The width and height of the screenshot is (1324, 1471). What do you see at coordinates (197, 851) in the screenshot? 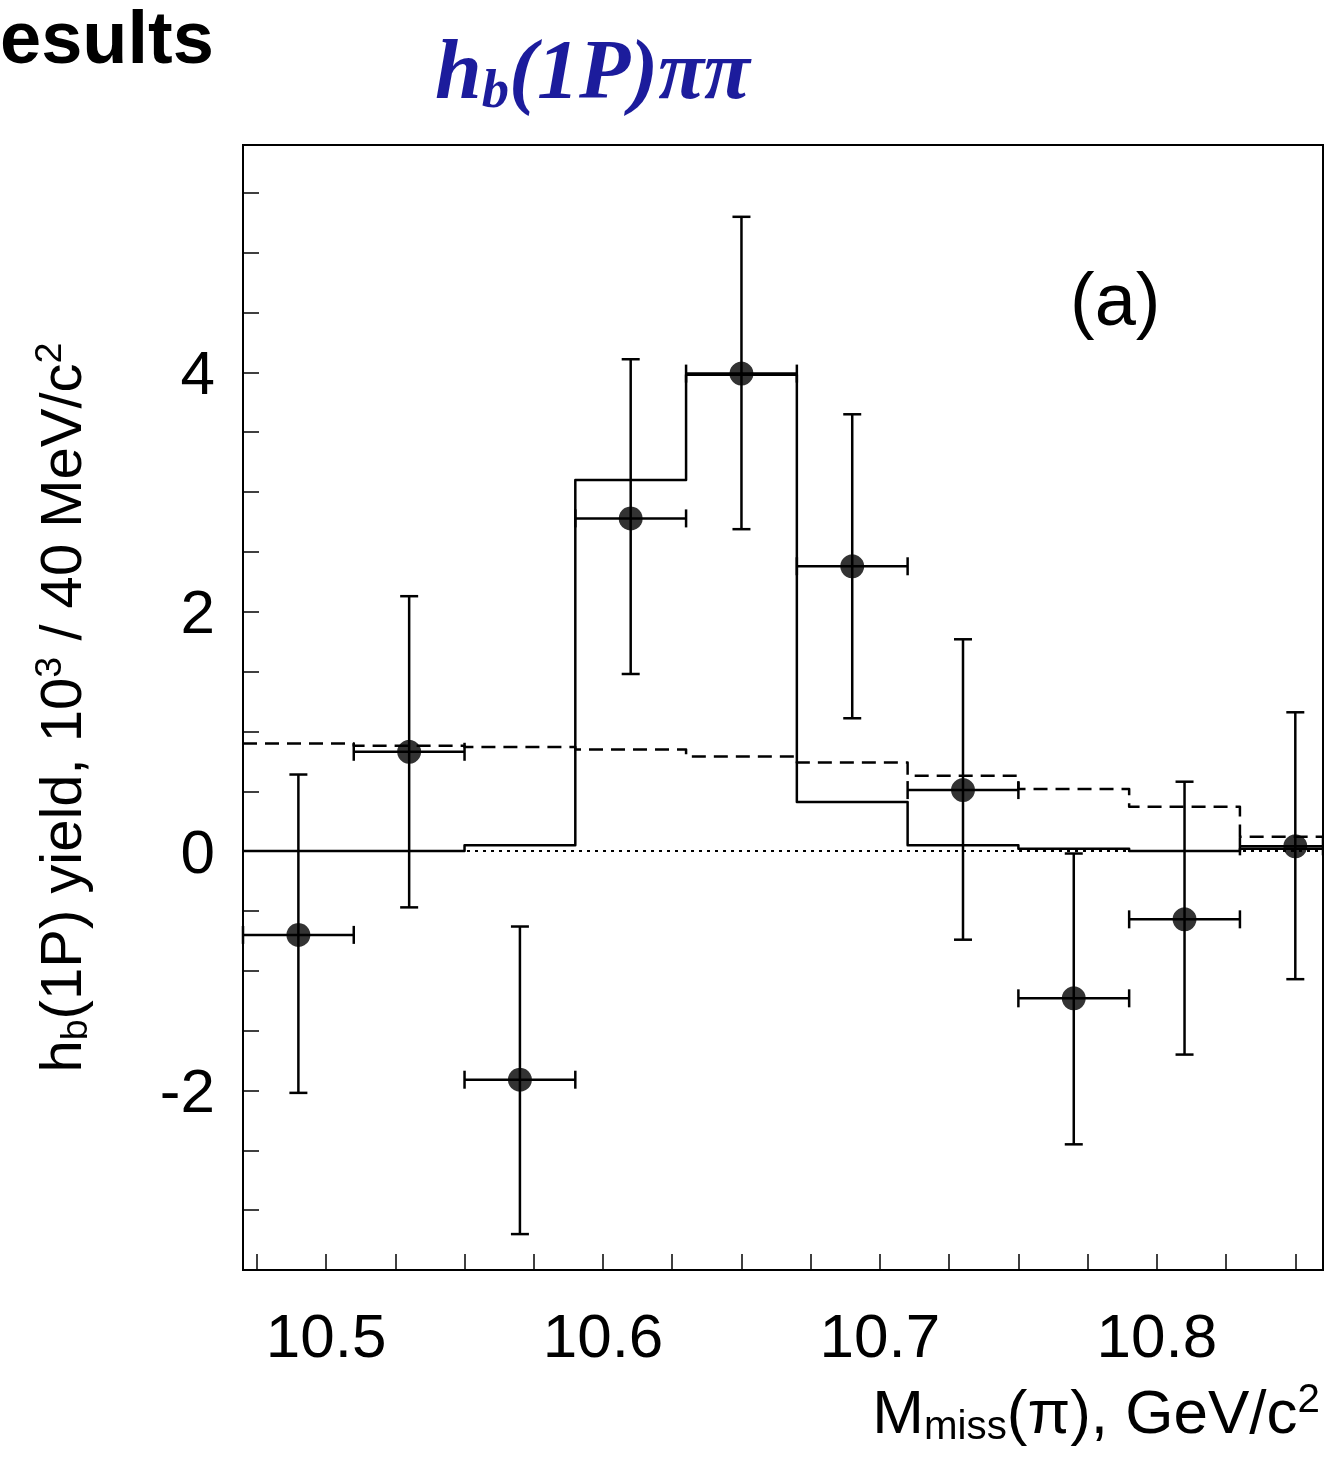
I see `y-tick-label: 0` at bounding box center [197, 851].